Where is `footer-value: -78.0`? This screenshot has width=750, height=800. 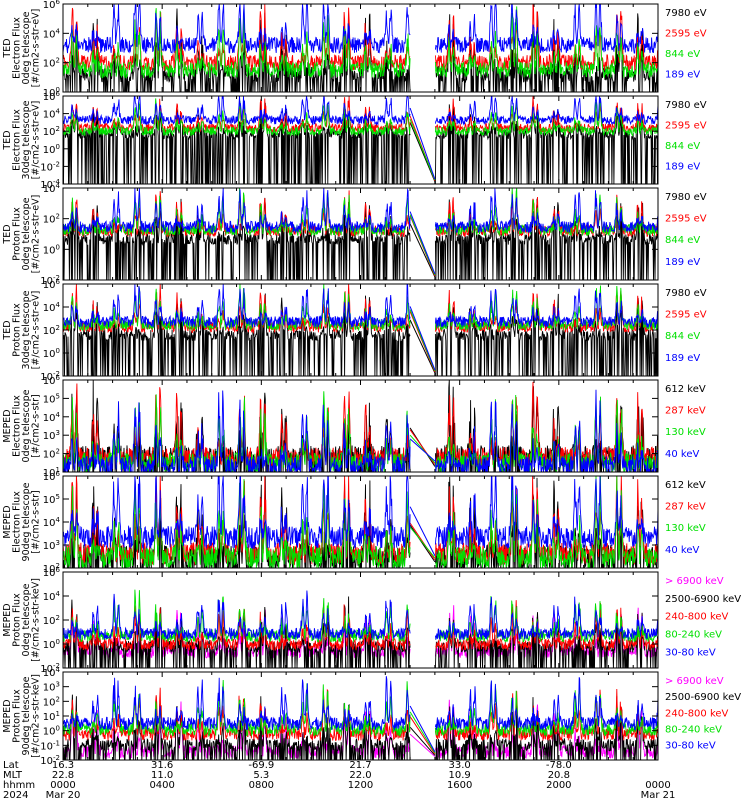 footer-value: -78.0 is located at coordinates (559, 765).